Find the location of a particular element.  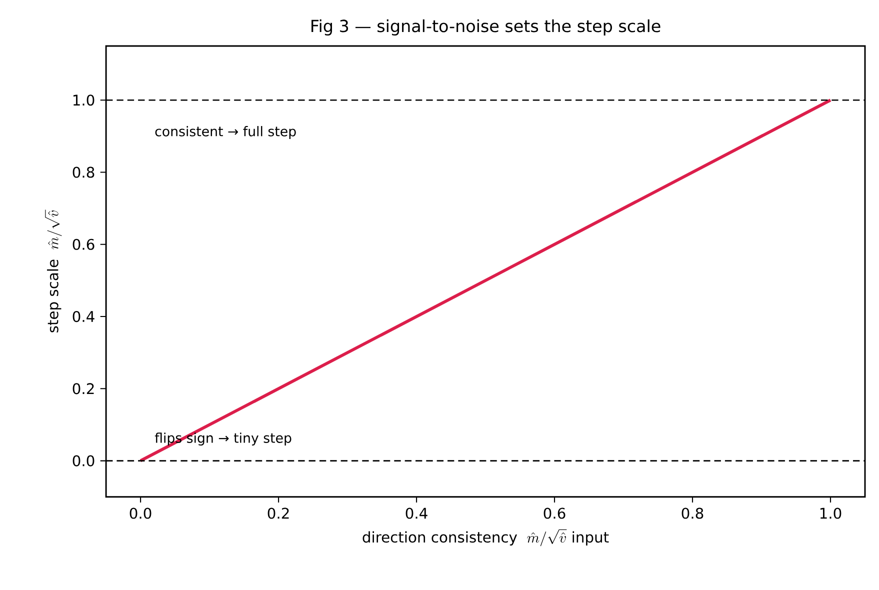

x-axis-title: $\text{direction consistency}\ \ \hat{m}/\sqrt{\hat{v}}\ \text{input}$ is located at coordinates (485, 537).